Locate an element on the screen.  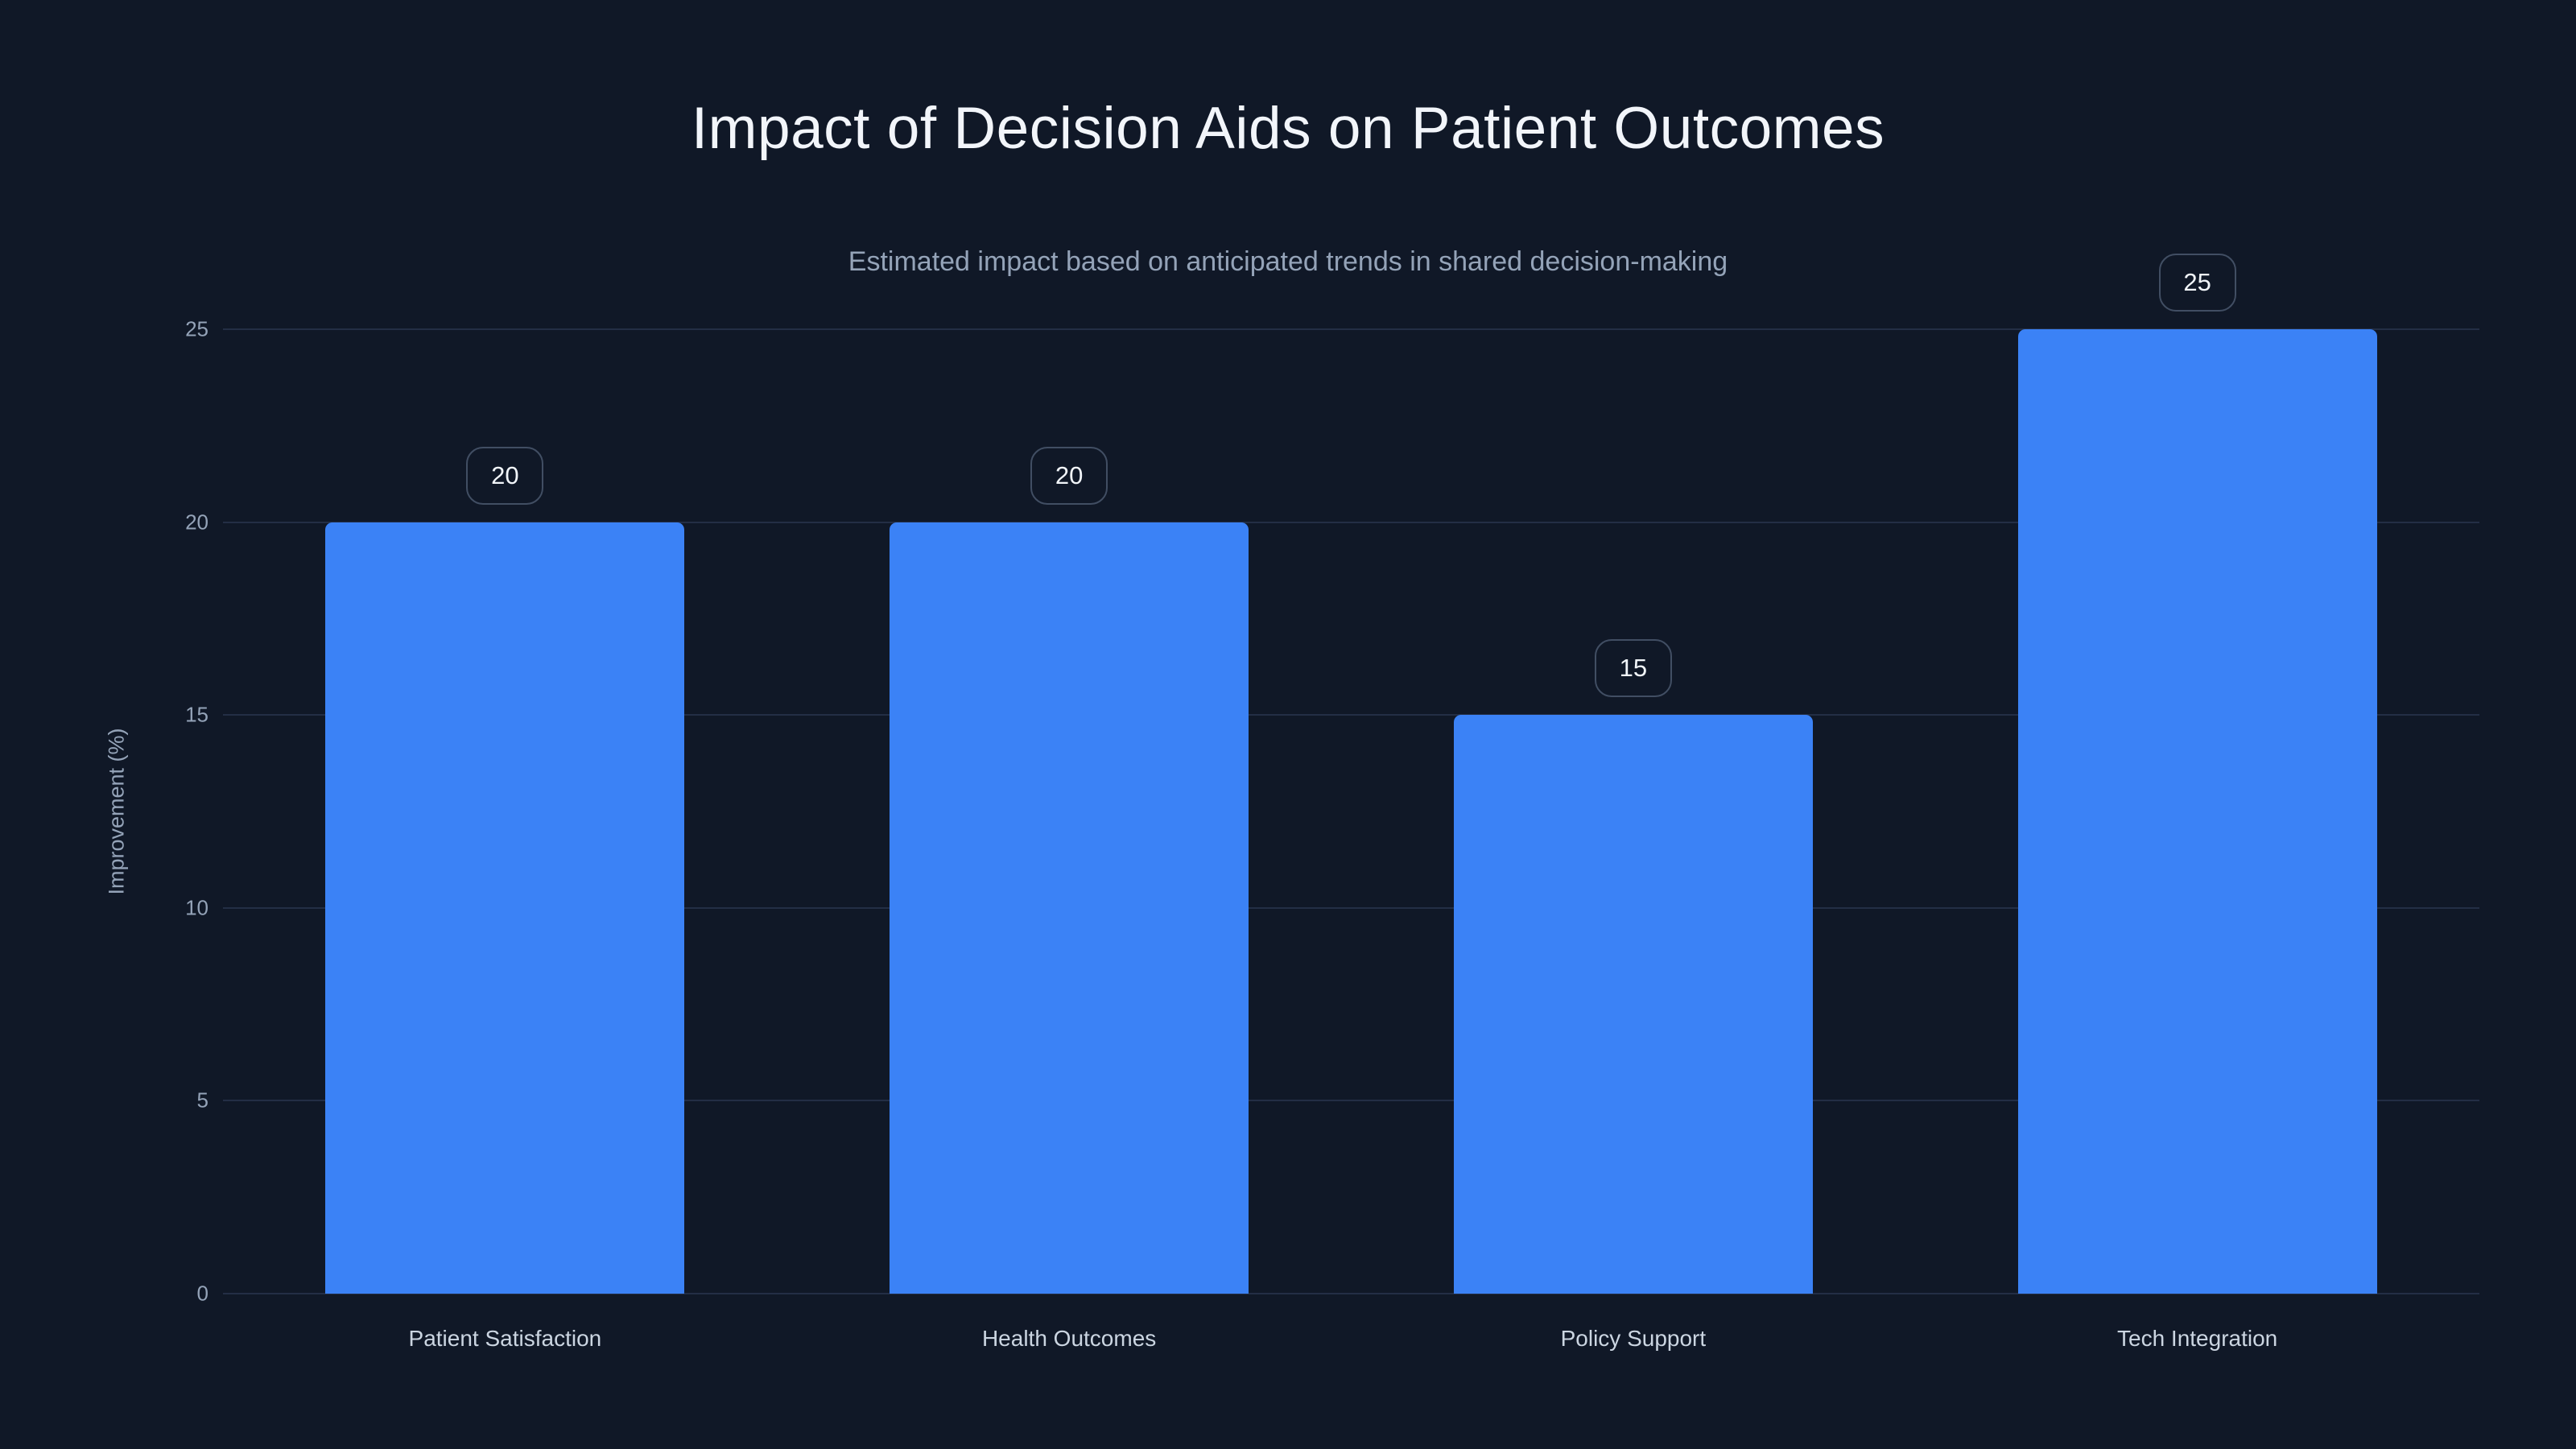
bar-group: 20 Health Outcomes is located at coordinates (1069, 840).